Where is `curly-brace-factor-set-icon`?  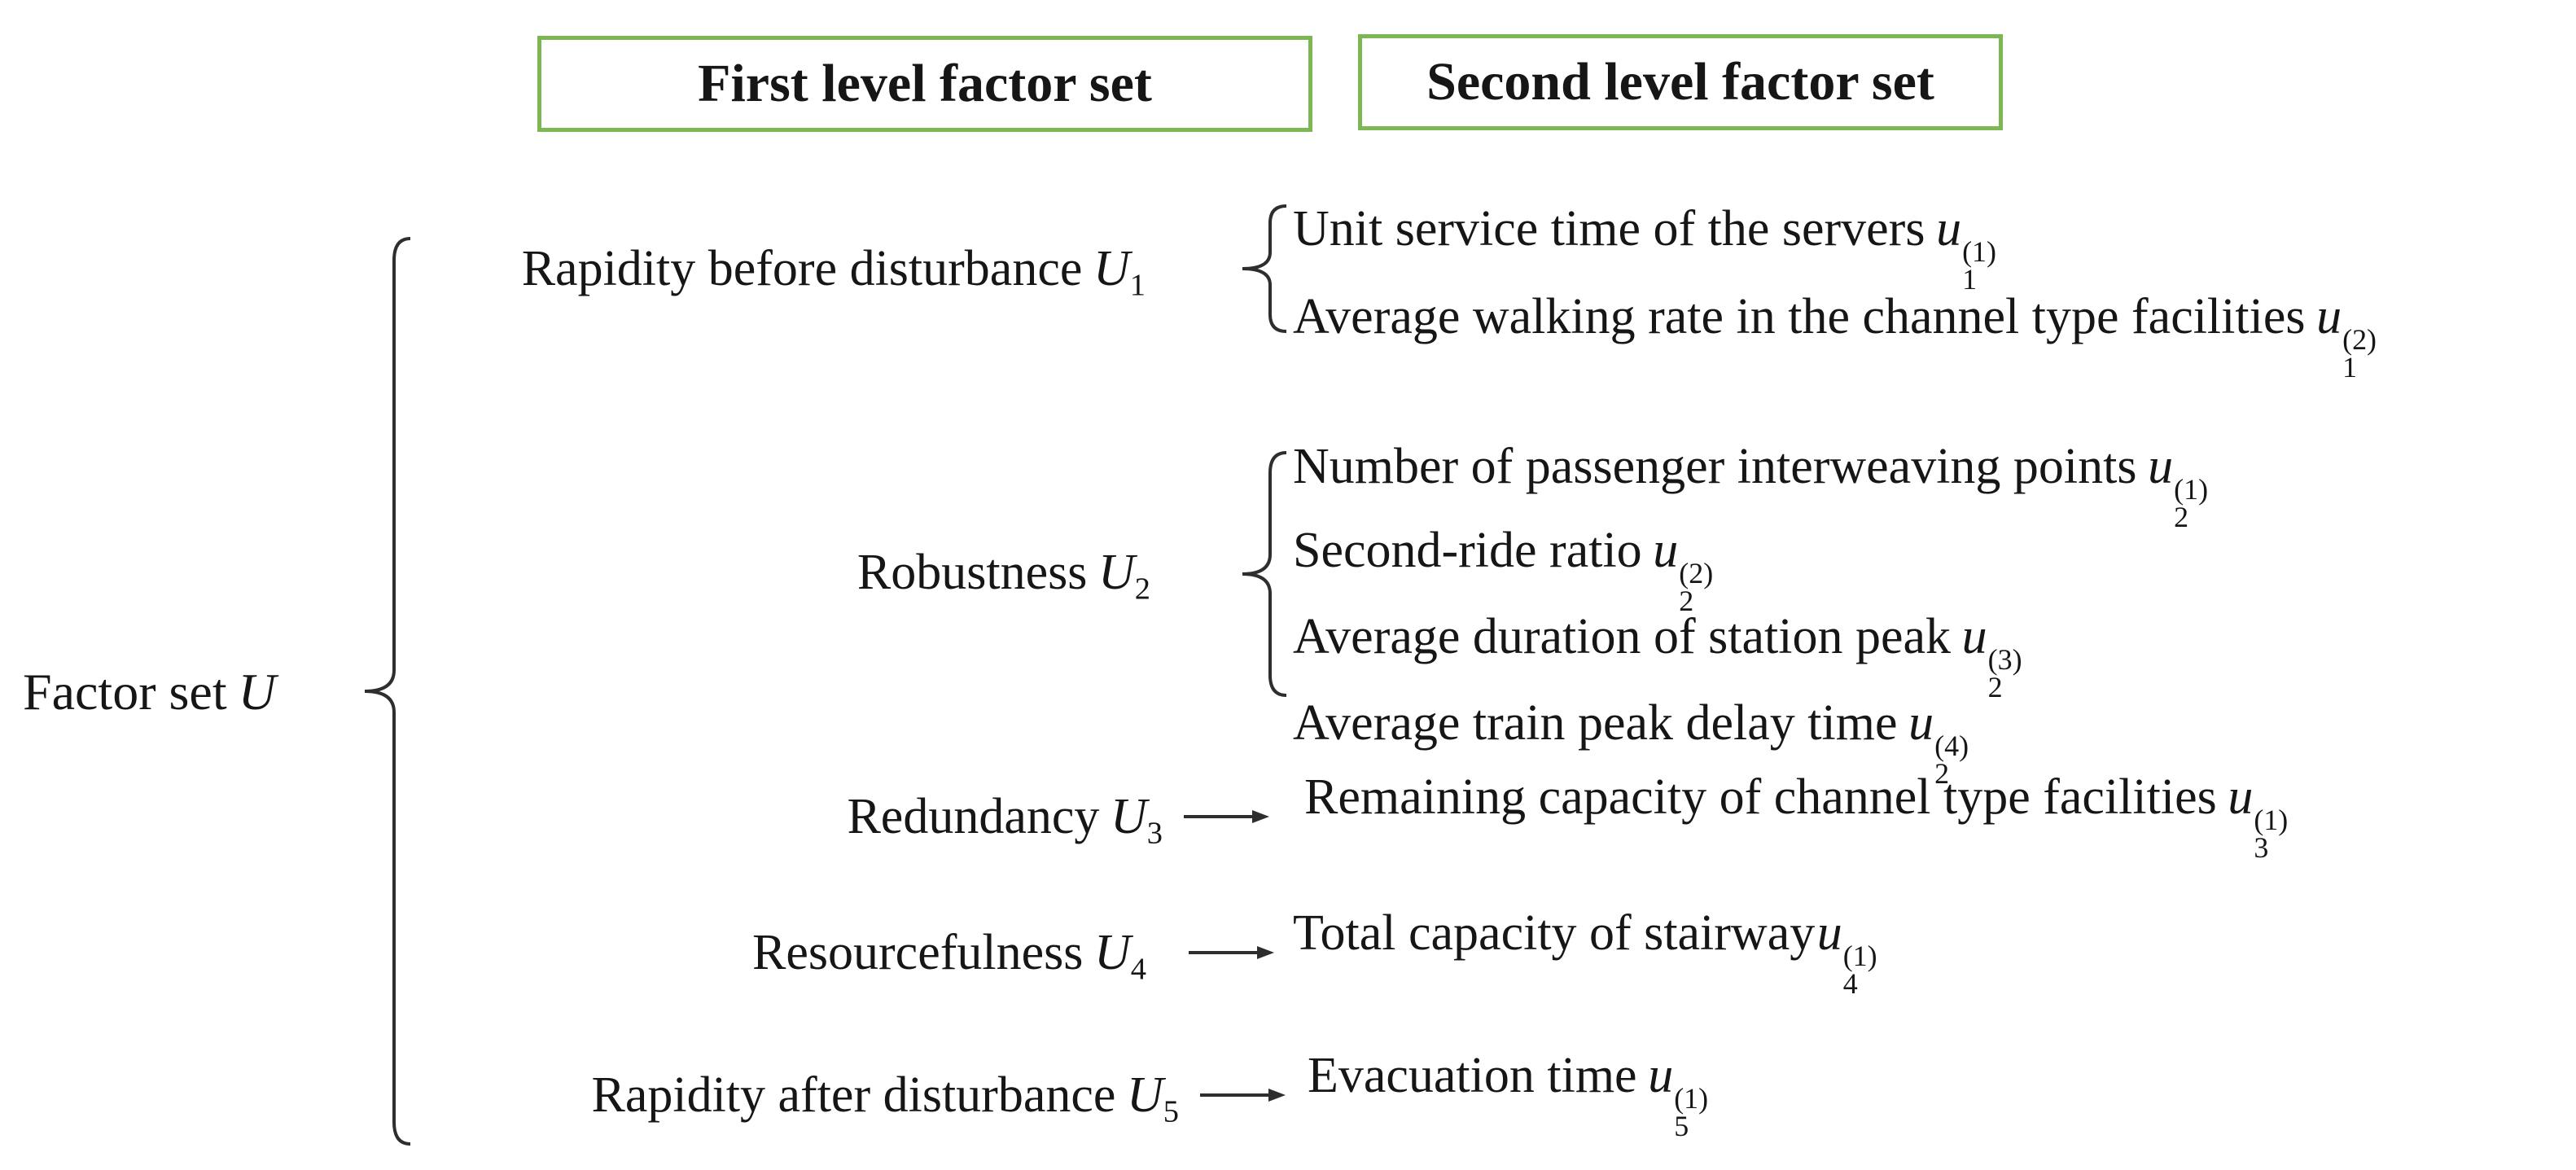
curly-brace-factor-set-icon is located at coordinates (387, 691).